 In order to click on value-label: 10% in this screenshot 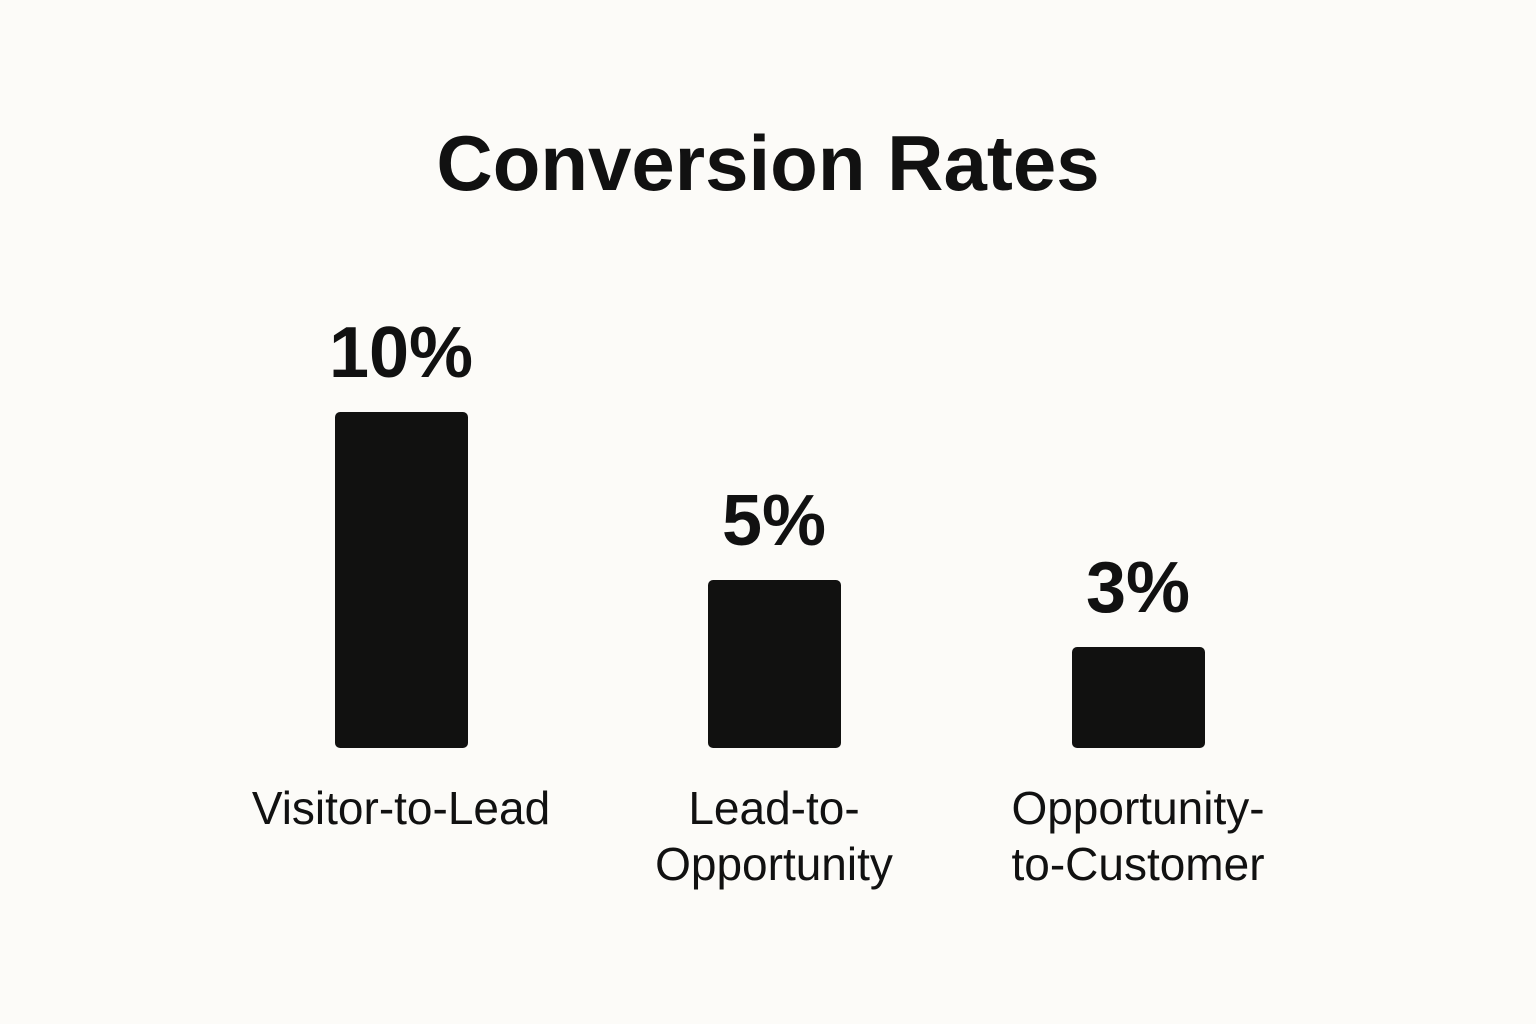, I will do `click(401, 353)`.